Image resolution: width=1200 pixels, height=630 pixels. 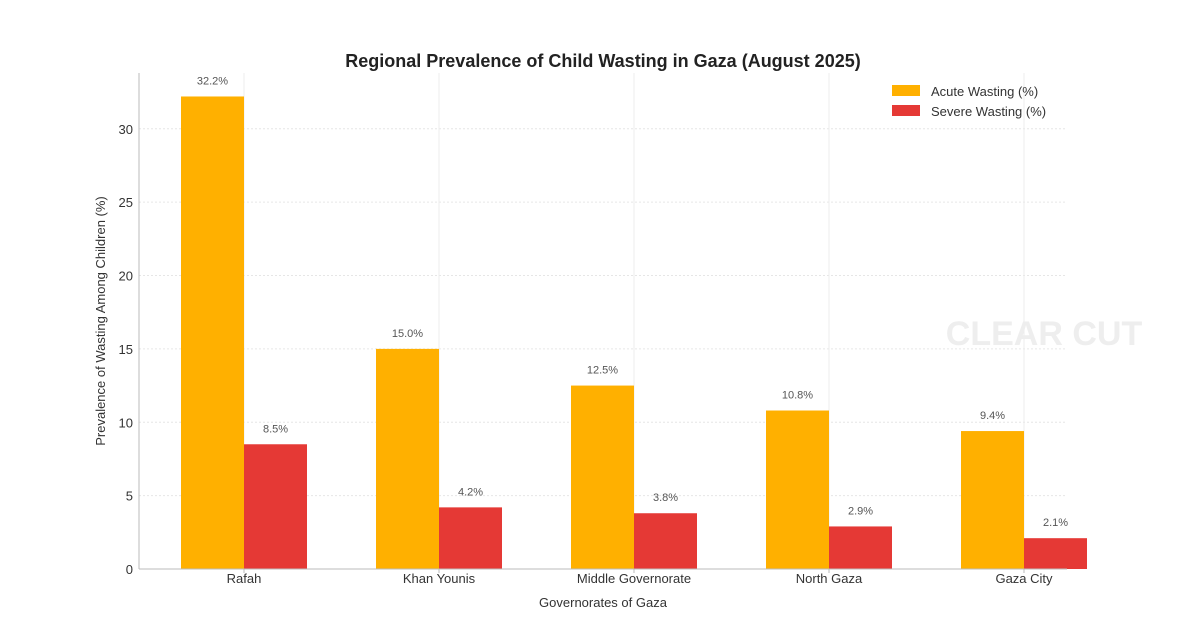 I want to click on data-label-severe: 3.8%, so click(x=665, y=498).